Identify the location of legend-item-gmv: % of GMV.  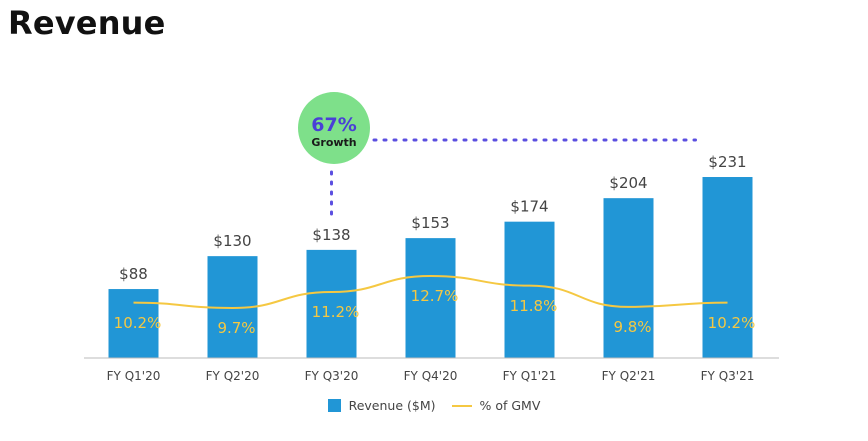
(496, 405).